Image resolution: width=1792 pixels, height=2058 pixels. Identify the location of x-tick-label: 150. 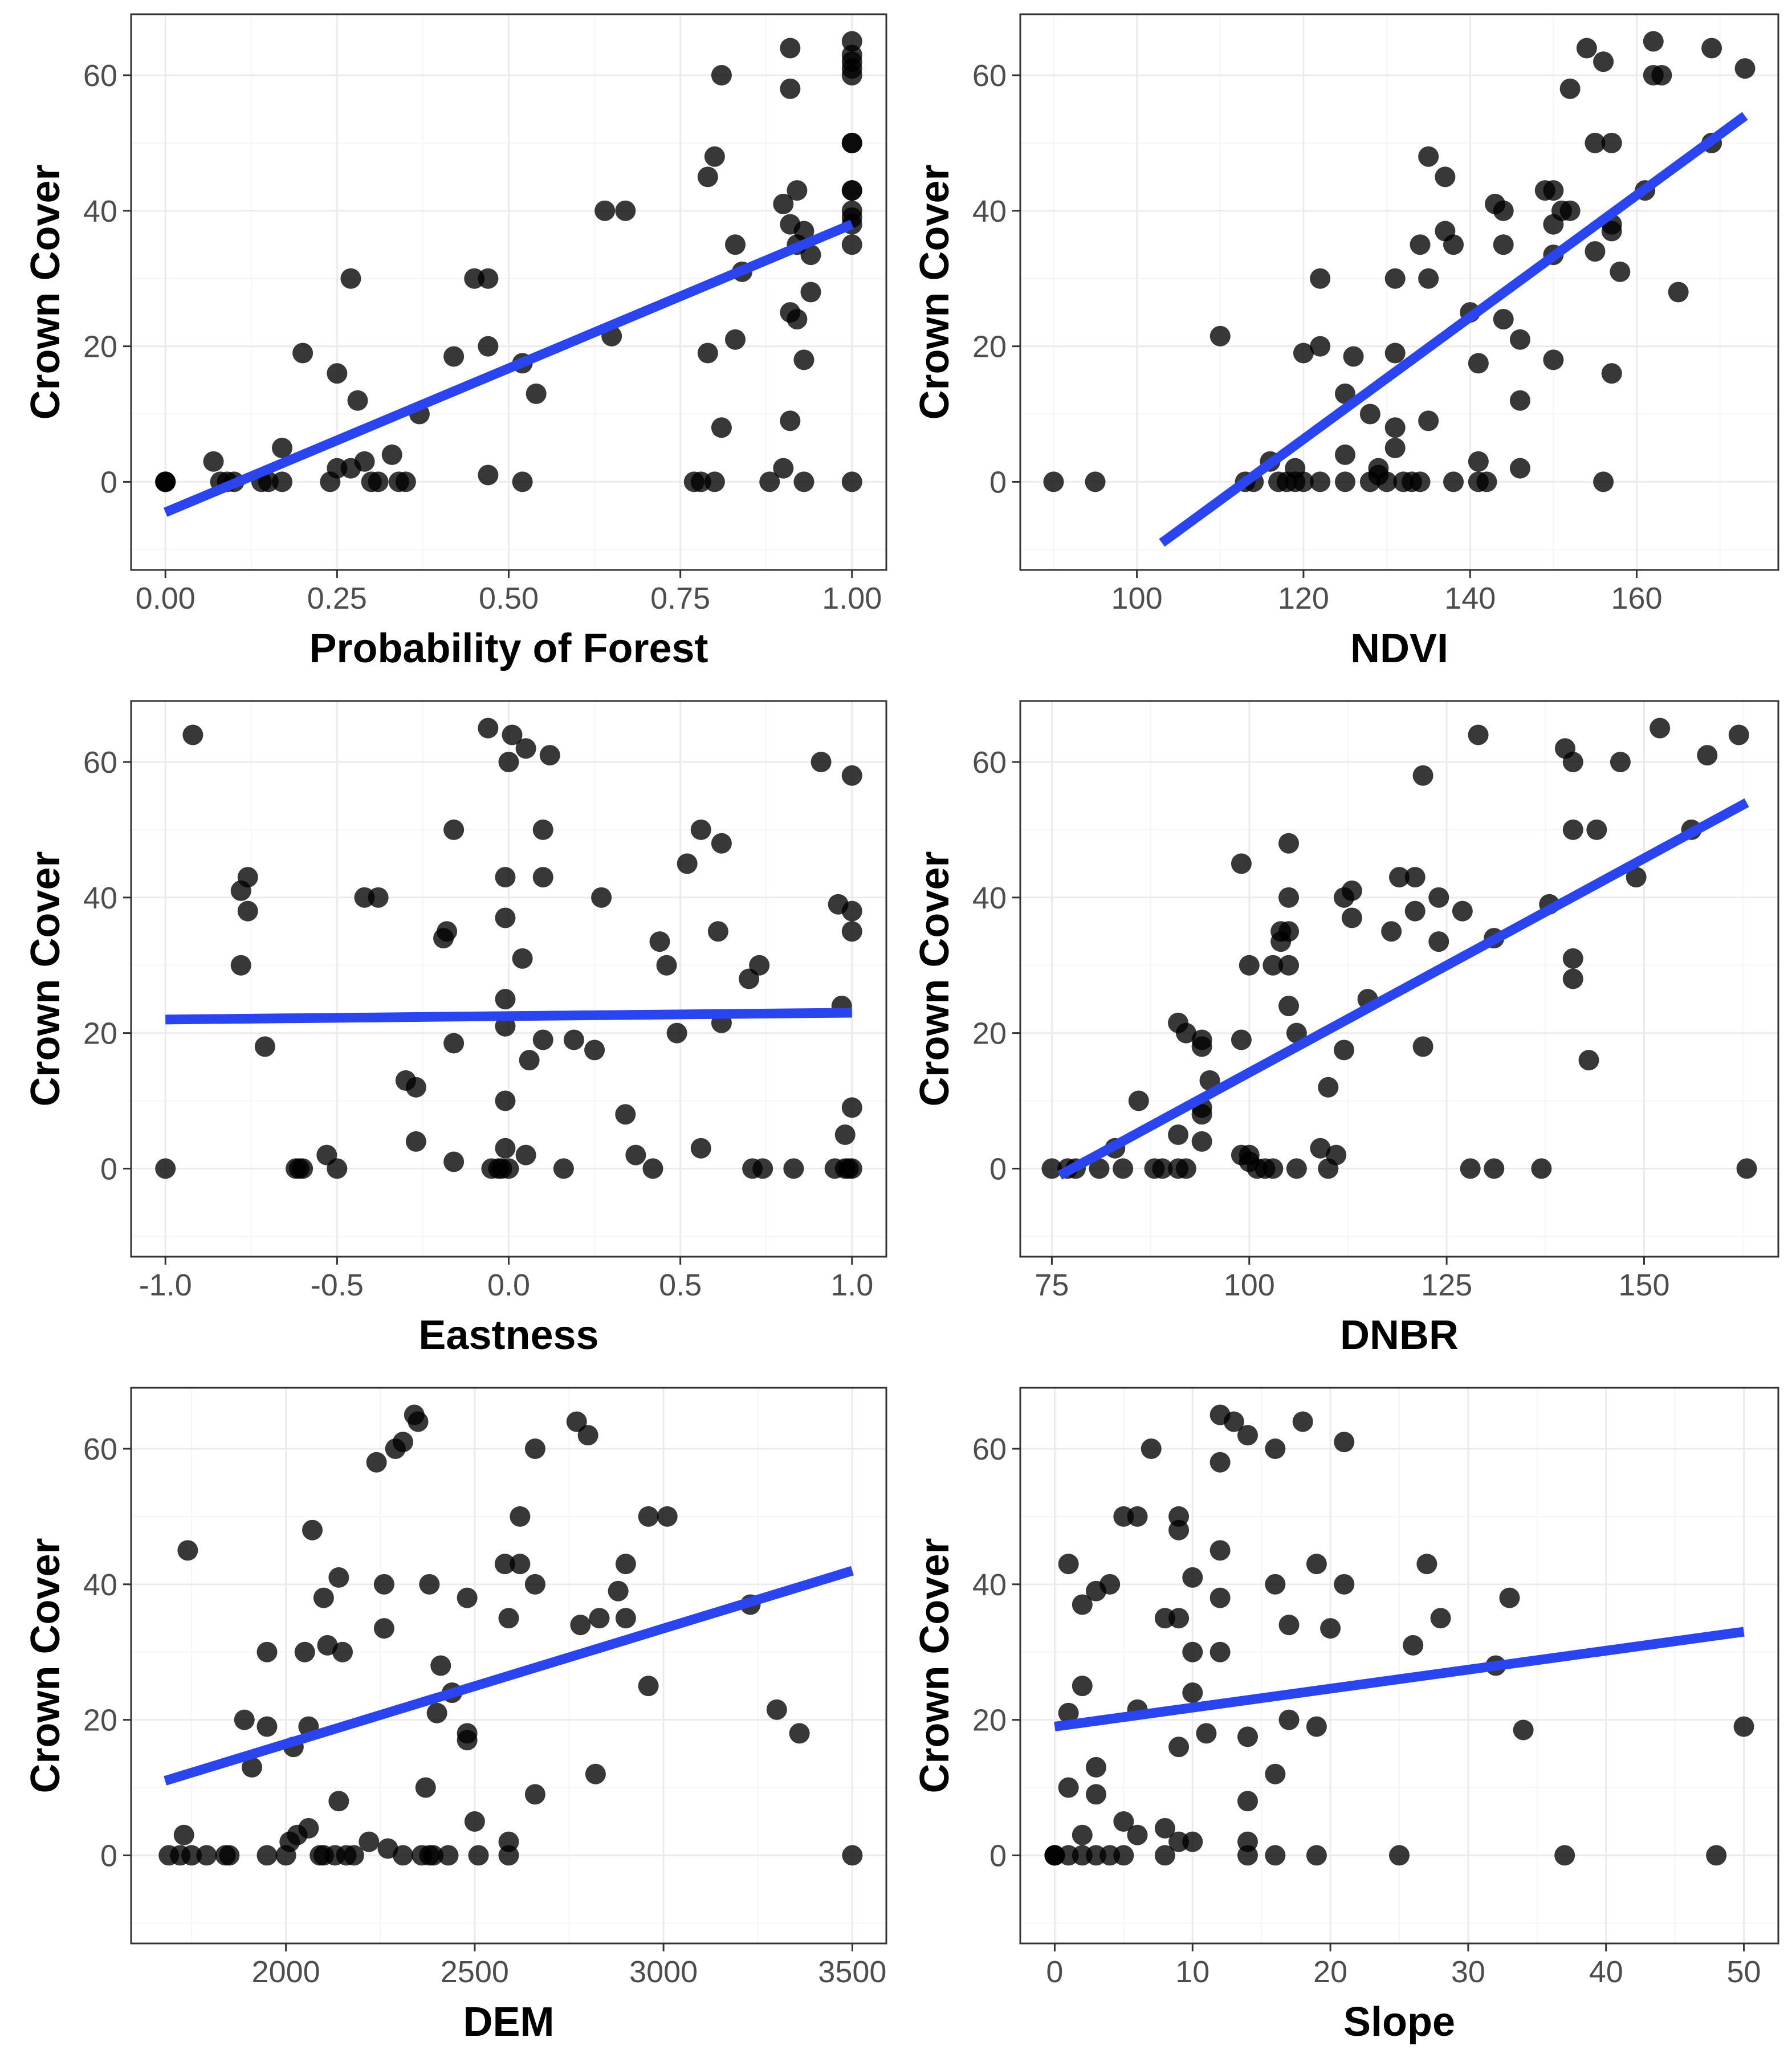
(1644, 1285).